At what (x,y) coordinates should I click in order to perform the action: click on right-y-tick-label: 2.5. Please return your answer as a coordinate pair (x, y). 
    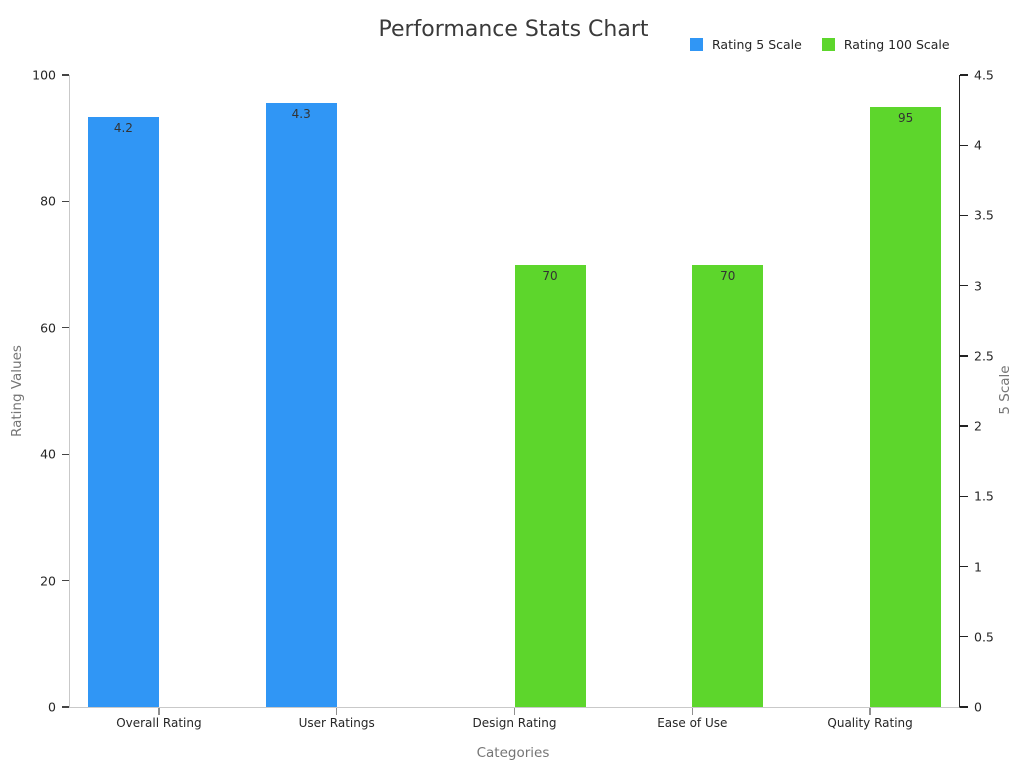
    Looking at the image, I should click on (984, 356).